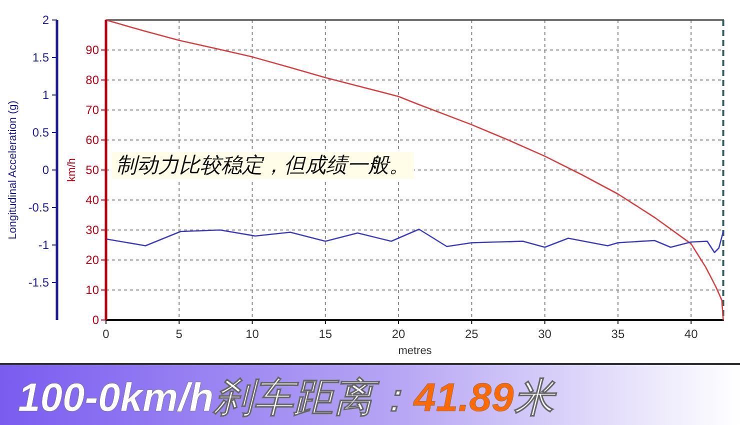 The height and width of the screenshot is (425, 740). What do you see at coordinates (415, 351) in the screenshot?
I see `x-axis-title: metres` at bounding box center [415, 351].